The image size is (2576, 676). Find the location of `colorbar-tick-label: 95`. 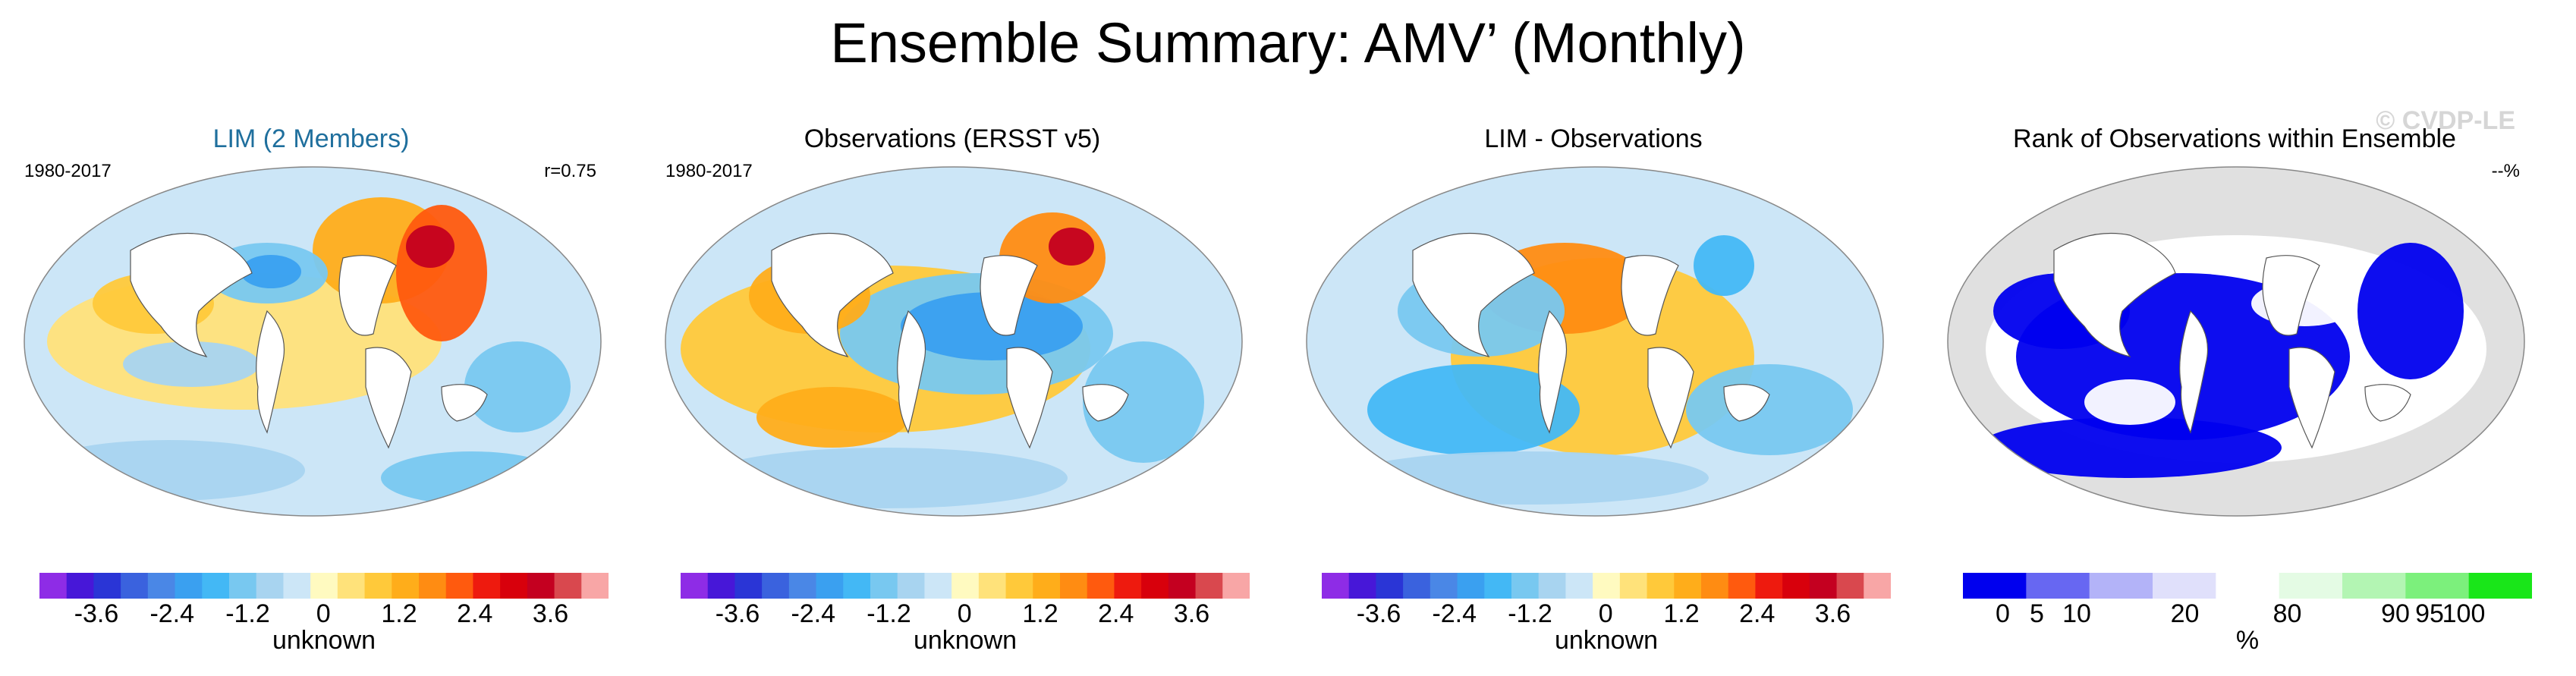

colorbar-tick-label: 95 is located at coordinates (2429, 613).